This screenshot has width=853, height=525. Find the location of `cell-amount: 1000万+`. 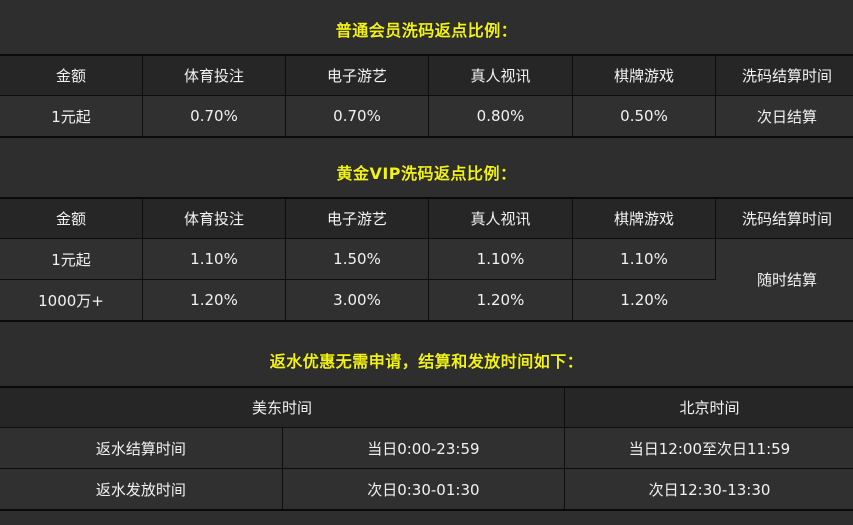

cell-amount: 1000万+ is located at coordinates (71, 300).